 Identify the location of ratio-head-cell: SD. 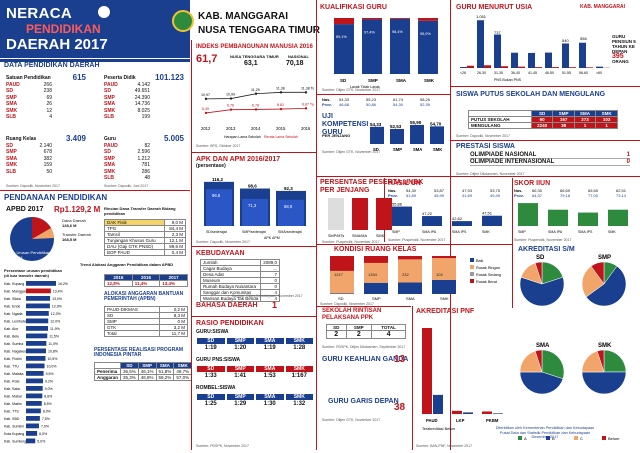
(211, 341).